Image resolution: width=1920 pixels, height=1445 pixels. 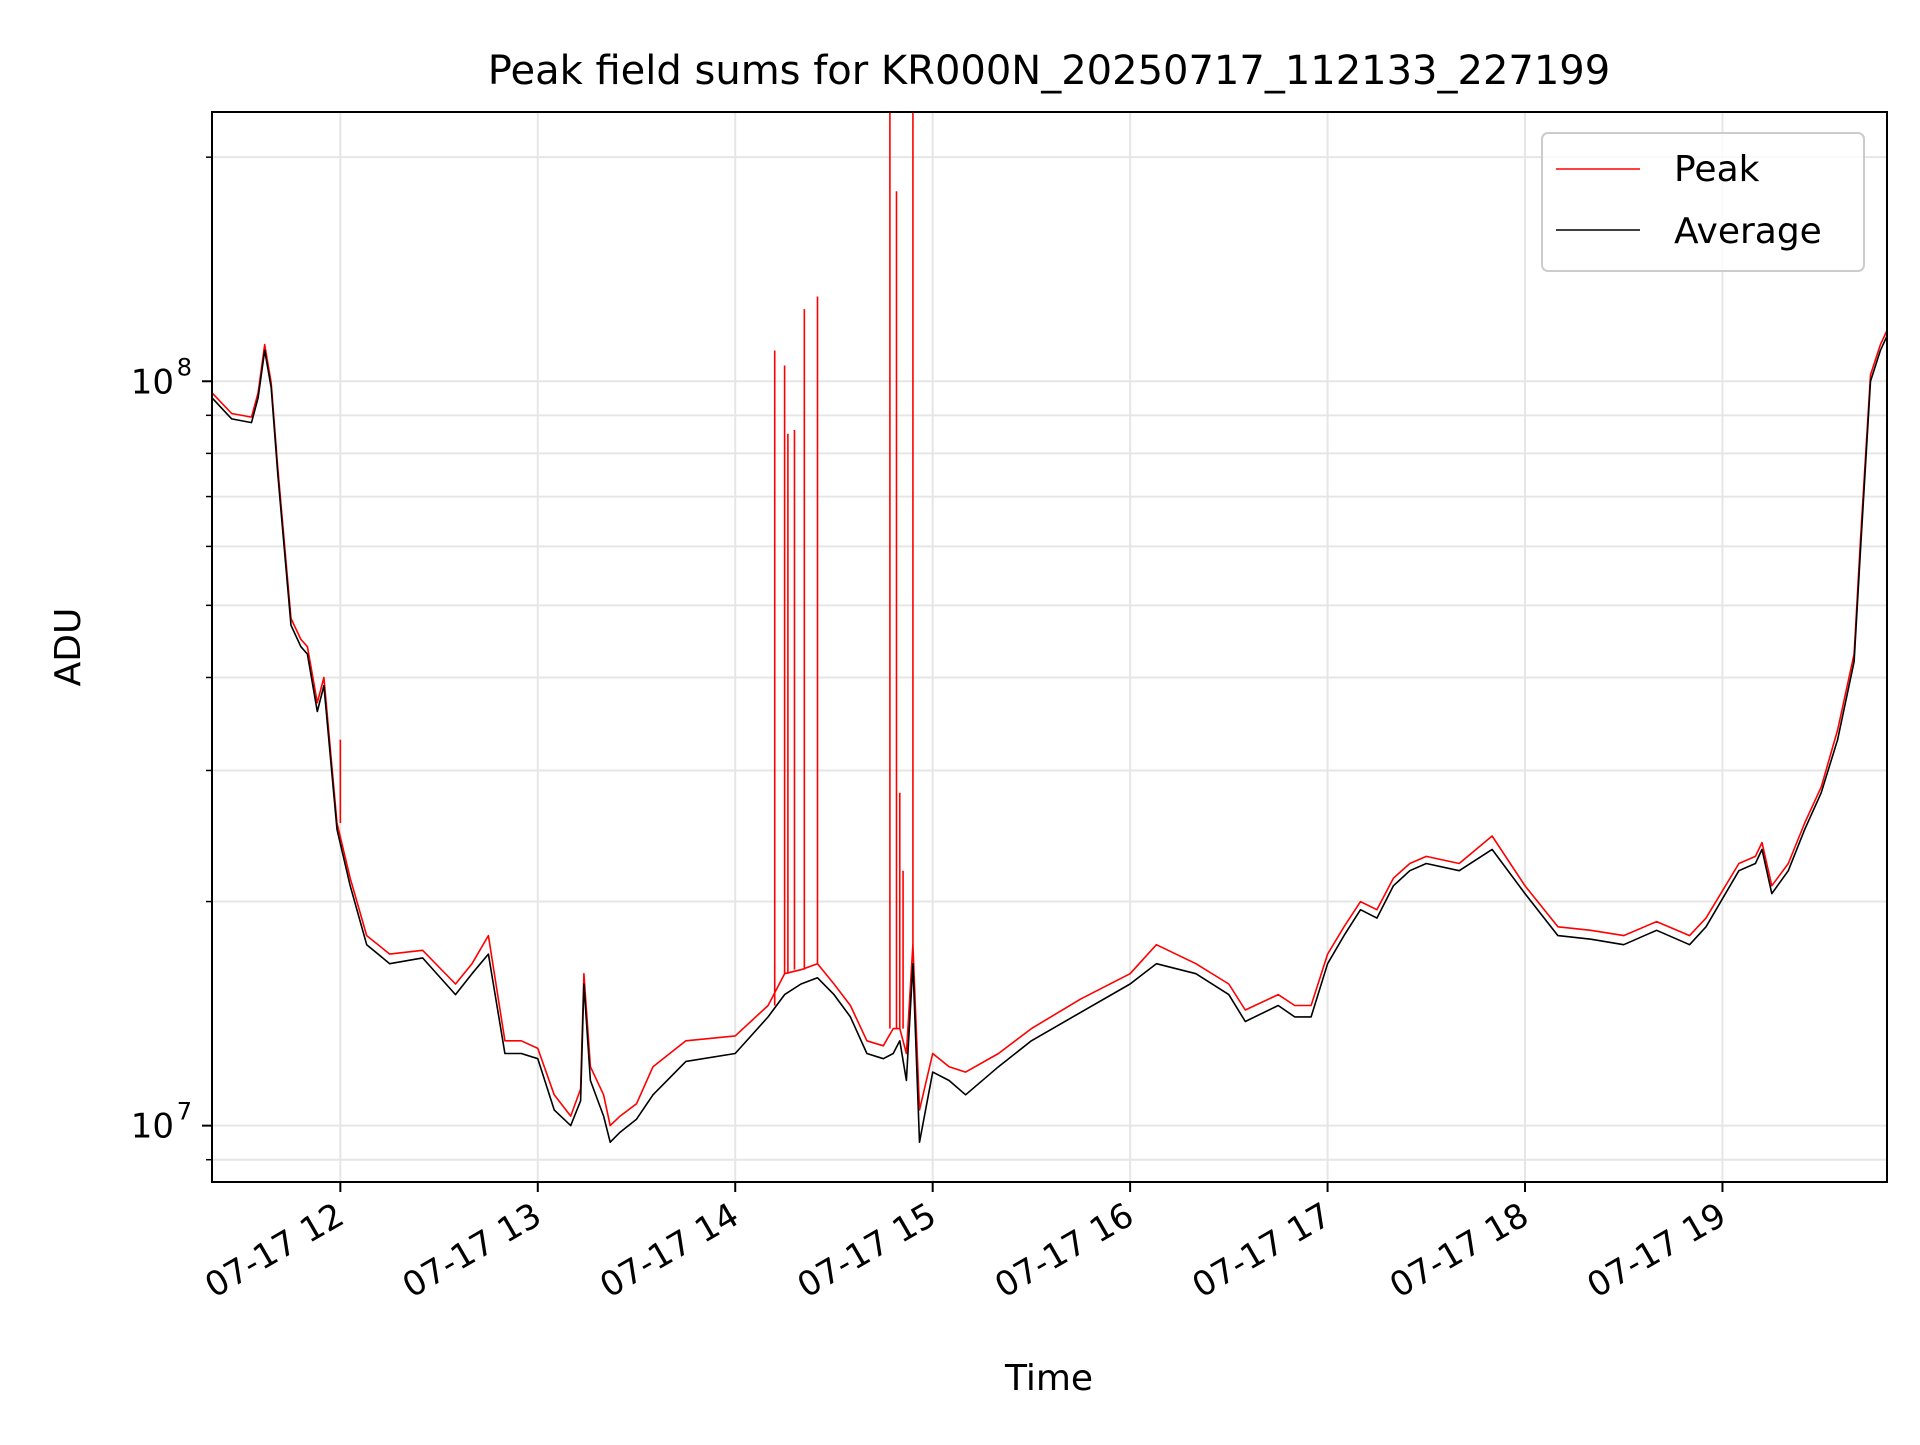 I want to click on y-tick-label-exponent: 7, so click(x=184, y=1112).